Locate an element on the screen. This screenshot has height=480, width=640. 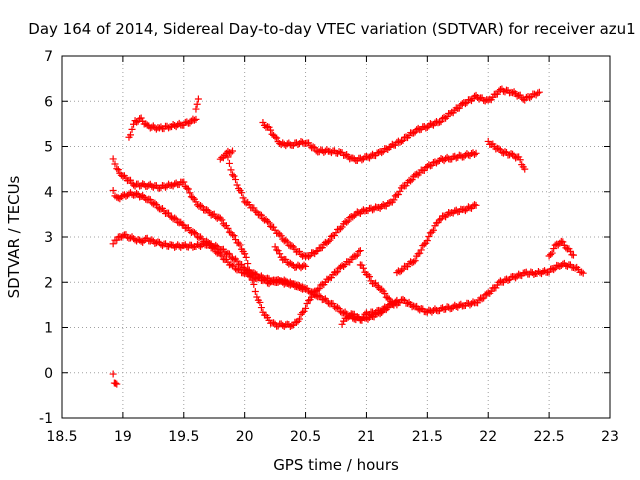
x-tick-label: 18.5 is located at coordinates (61, 437).